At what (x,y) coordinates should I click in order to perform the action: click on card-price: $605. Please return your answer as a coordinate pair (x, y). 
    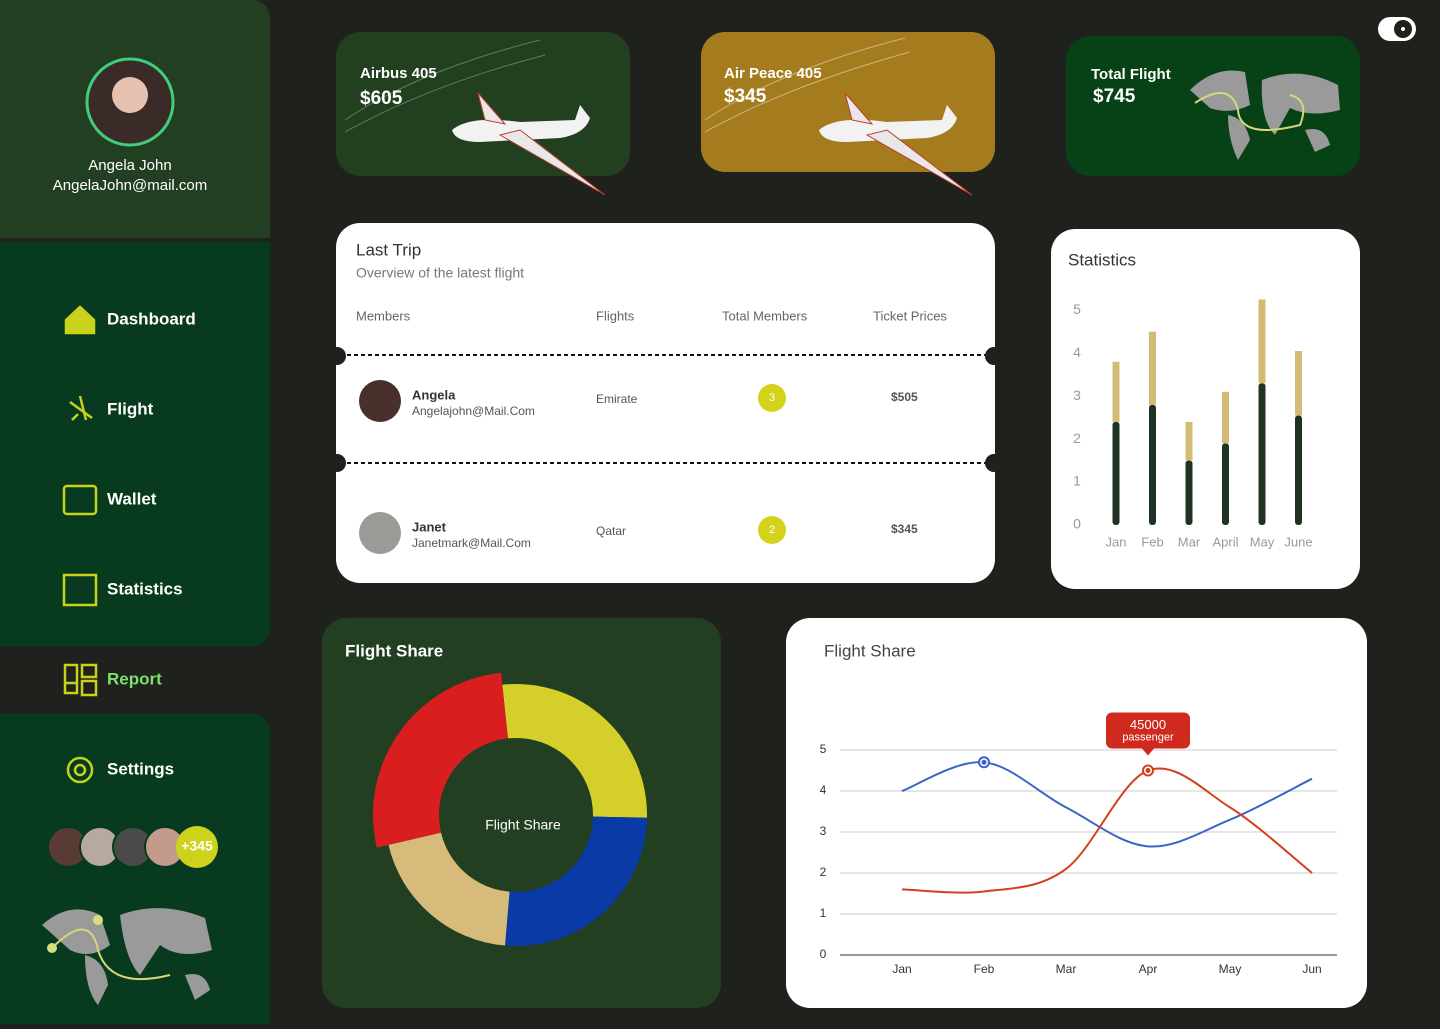
    Looking at the image, I should click on (381, 98).